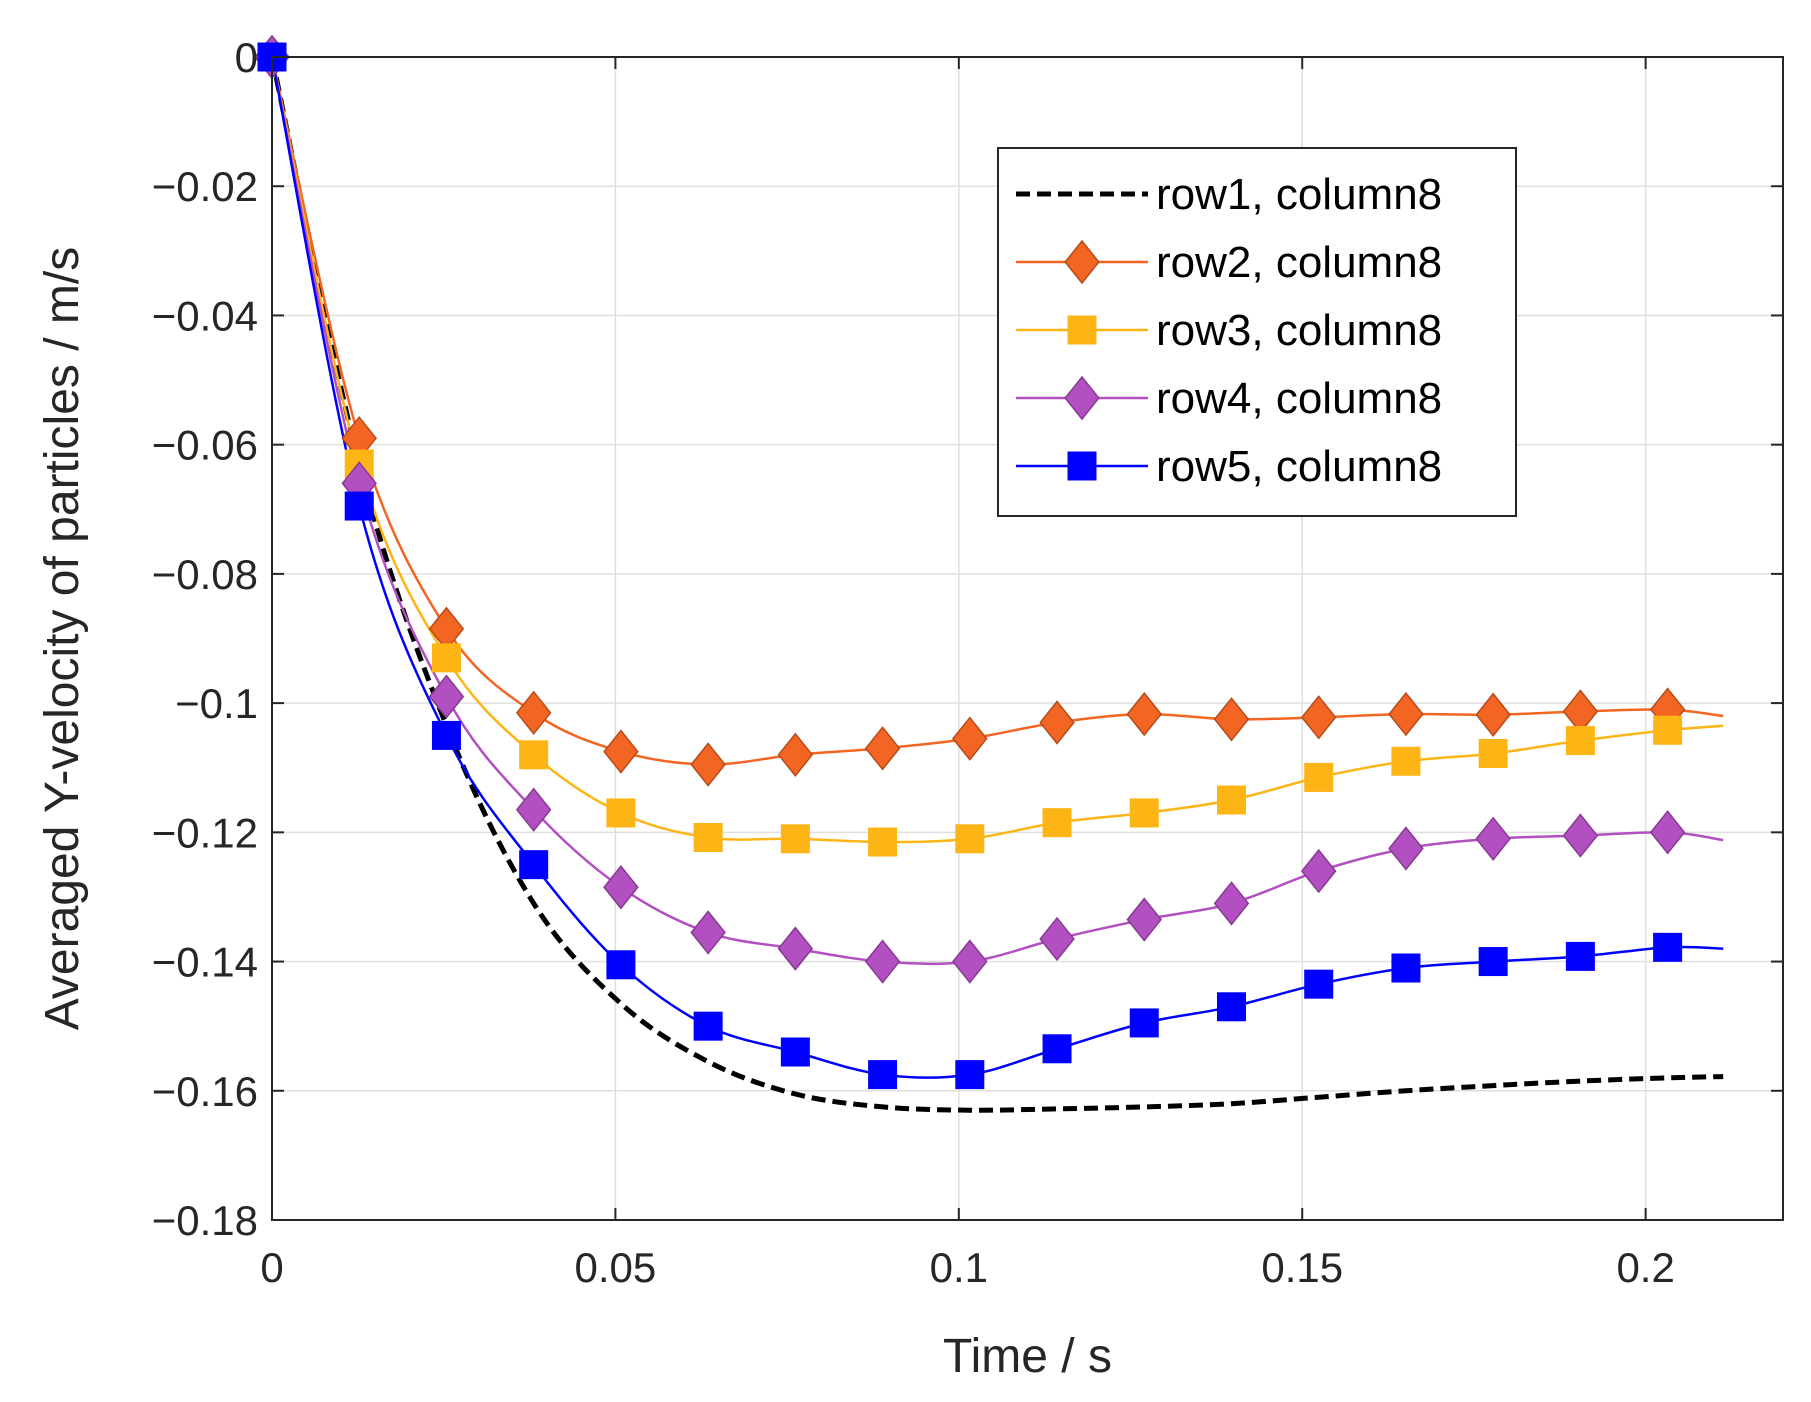  Describe the element at coordinates (205, 315) in the screenshot. I see `y-tick-label: −0.04` at that location.